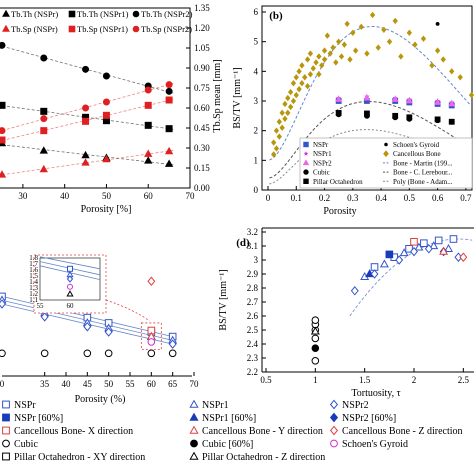  Describe the element at coordinates (365, 380) in the screenshot. I see `panel-d-x-tick-label: 1.5` at that location.